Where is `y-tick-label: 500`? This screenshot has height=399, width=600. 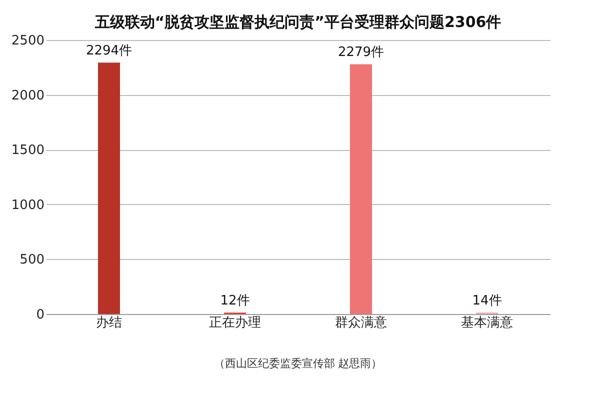
y-tick-label: 500 is located at coordinates (32, 260).